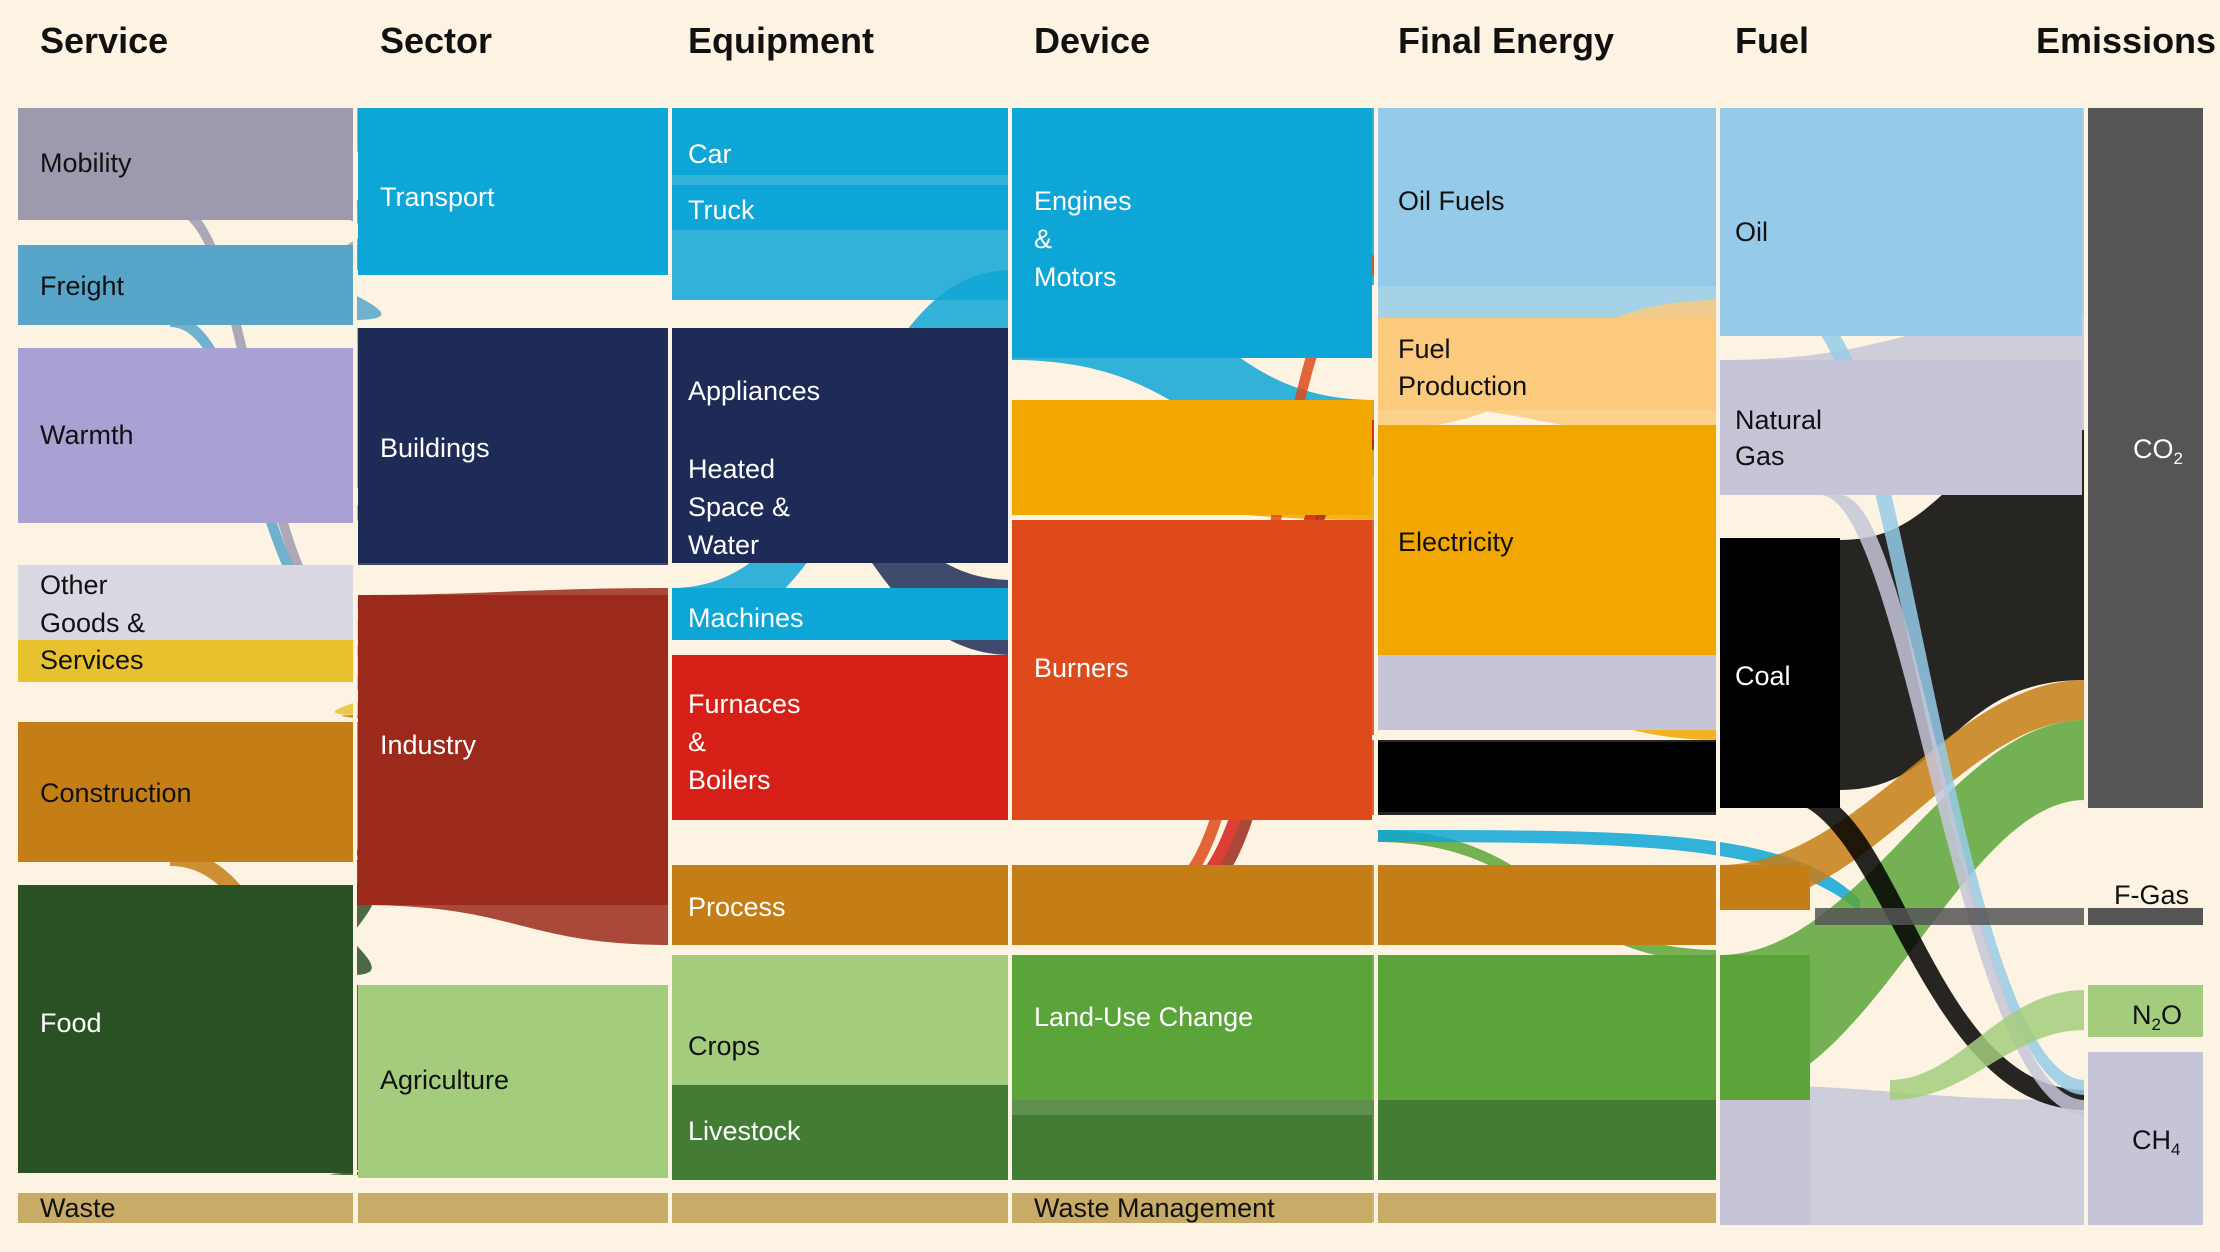  I want to click on label-freight: Freight, so click(82, 286).